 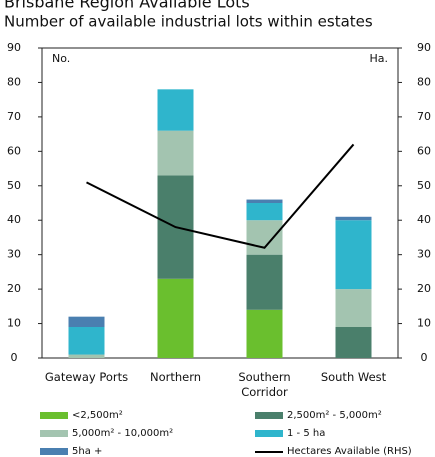 What do you see at coordinates (14, 185) in the screenshot?
I see `y-tick-label: 50` at bounding box center [14, 185].